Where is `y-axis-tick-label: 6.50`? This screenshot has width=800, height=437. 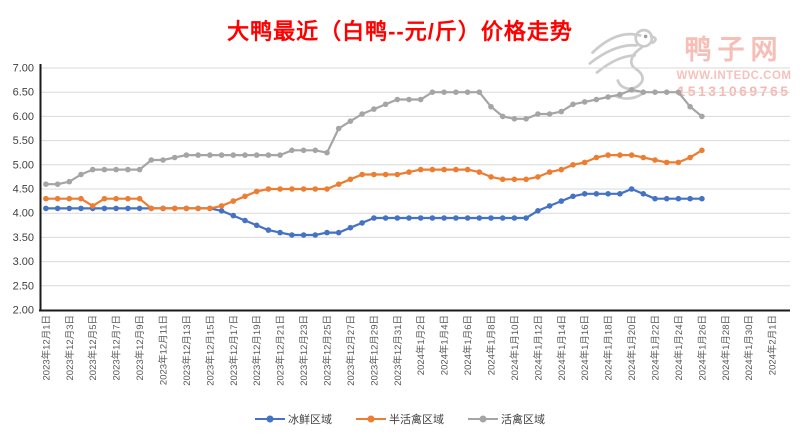 y-axis-tick-label: 6.50 is located at coordinates (23, 93).